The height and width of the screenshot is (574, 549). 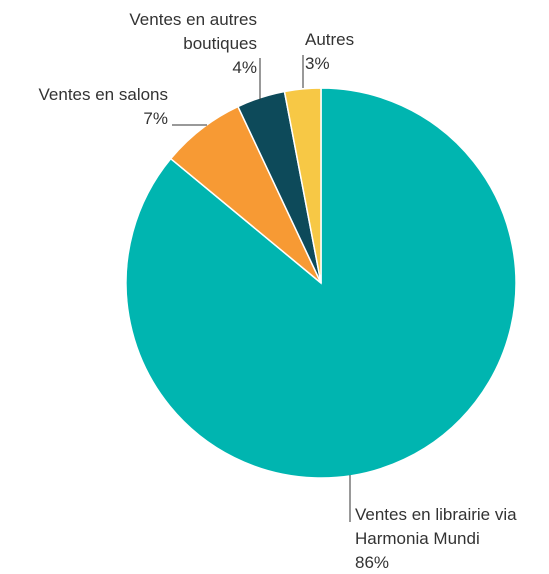 I want to click on slice-label: Ventes en autres boutiques 4%, so click(x=172, y=44).